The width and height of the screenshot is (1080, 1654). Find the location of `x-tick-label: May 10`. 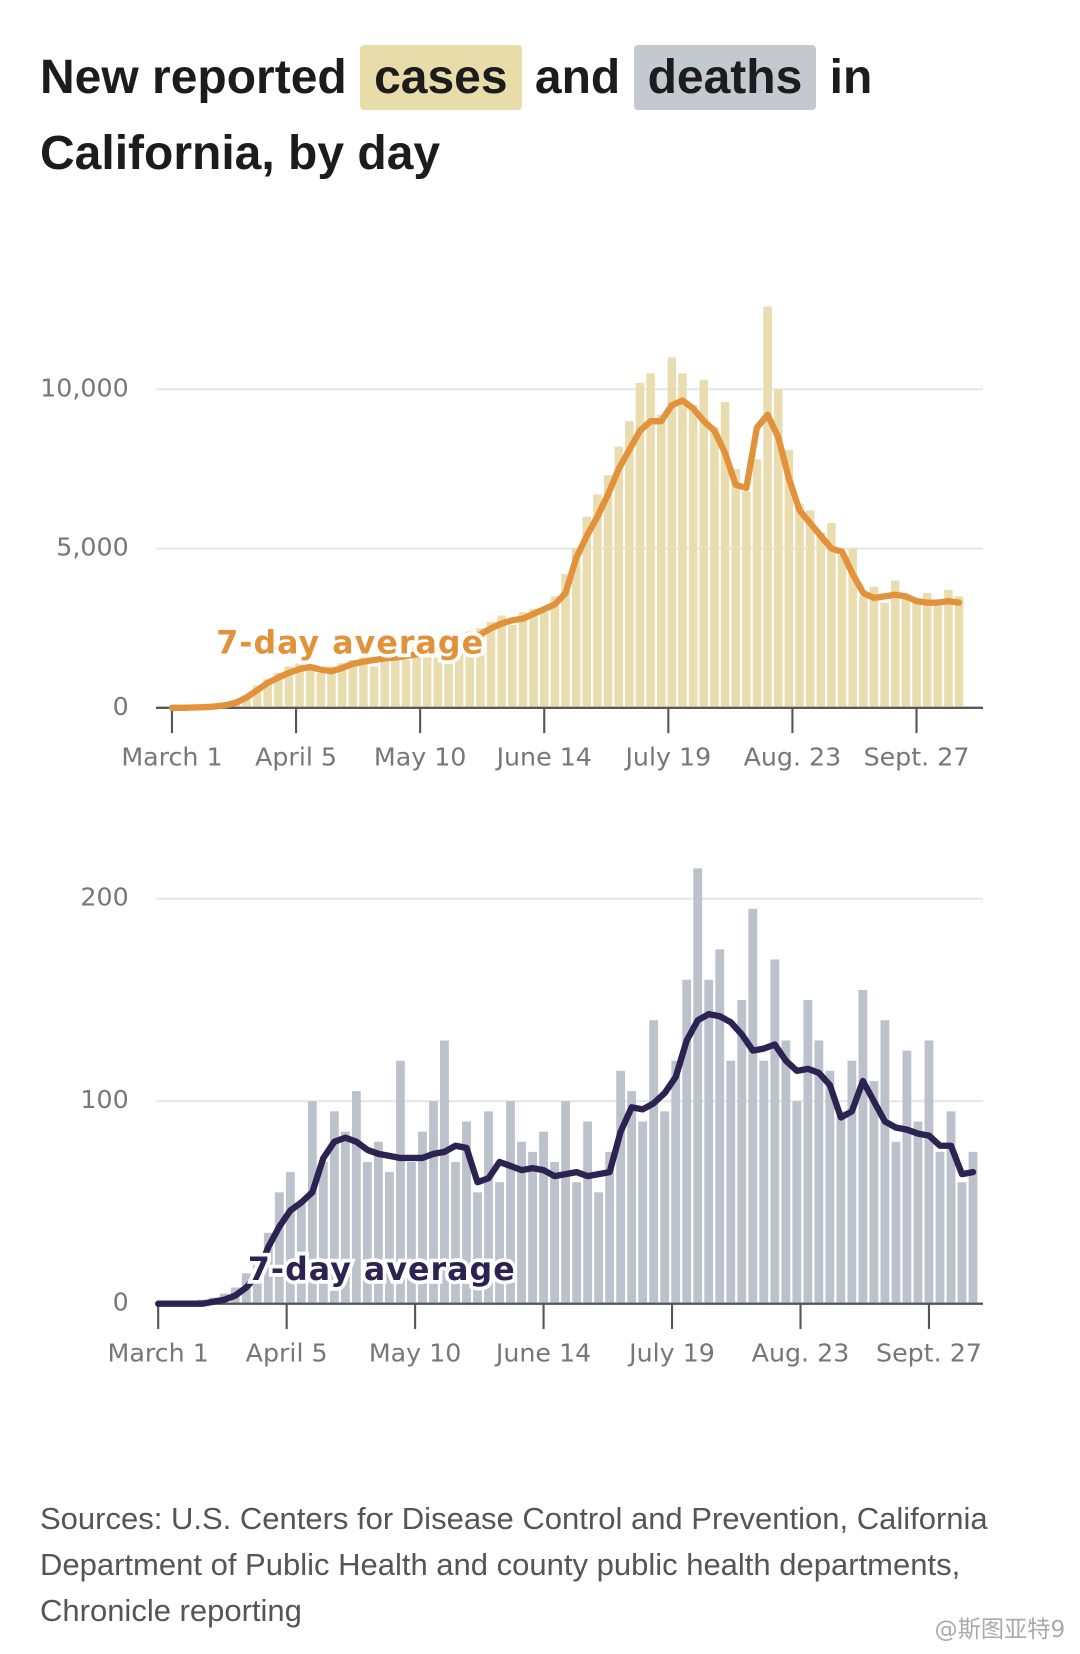

x-tick-label: May 10 is located at coordinates (420, 756).